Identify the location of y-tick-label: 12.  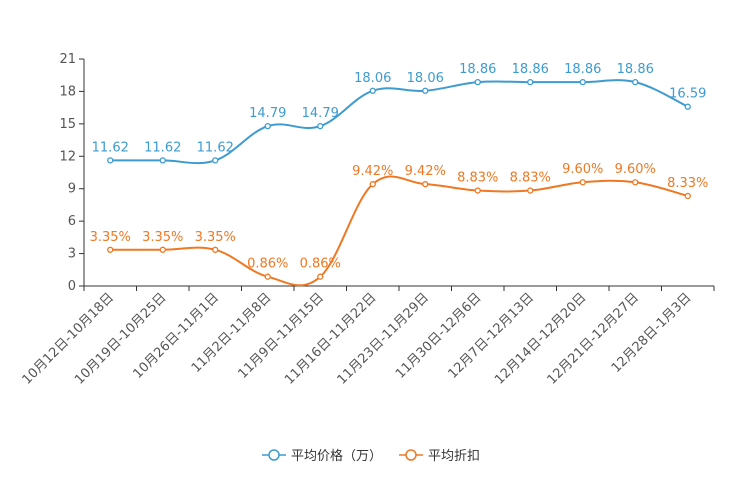
(67, 156).